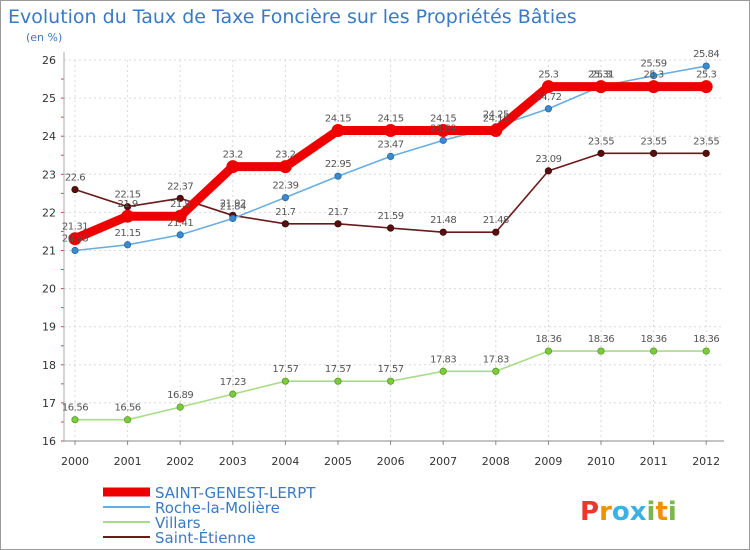 The image size is (750, 550). What do you see at coordinates (391, 144) in the screenshot?
I see `data-label-roche-la-moliere: 23.47` at bounding box center [391, 144].